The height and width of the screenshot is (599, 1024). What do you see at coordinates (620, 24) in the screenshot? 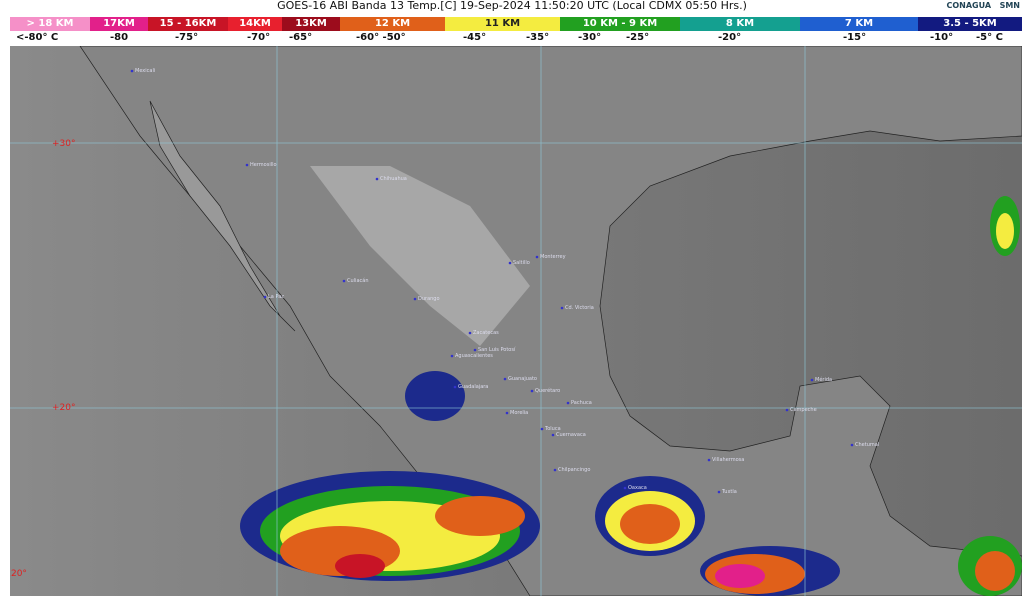
I see `scale-segment: 10 KM - 9 KM` at bounding box center [620, 24].